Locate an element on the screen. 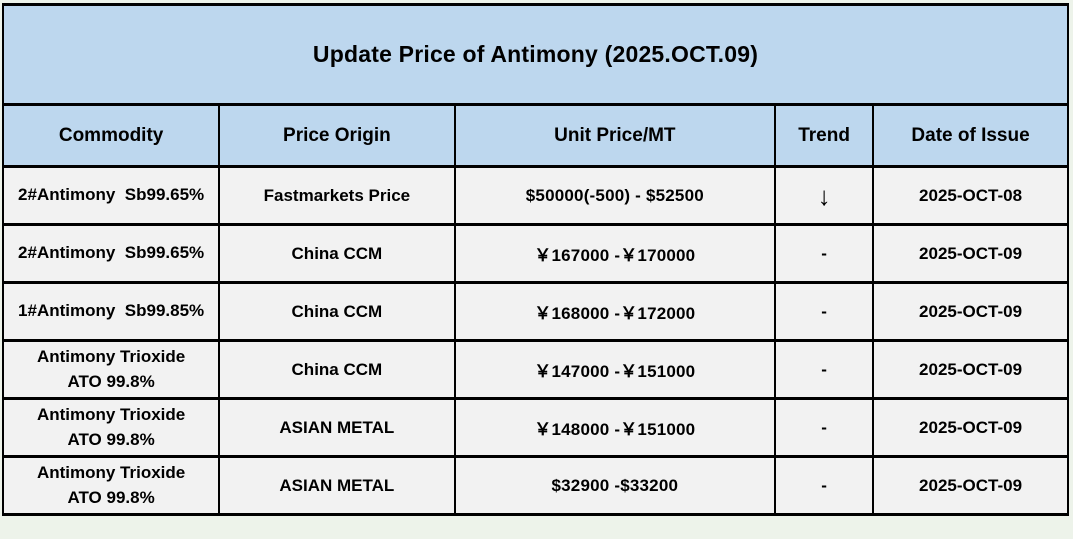  price-origin-cell: Fastmarkets Price is located at coordinates (337, 195).